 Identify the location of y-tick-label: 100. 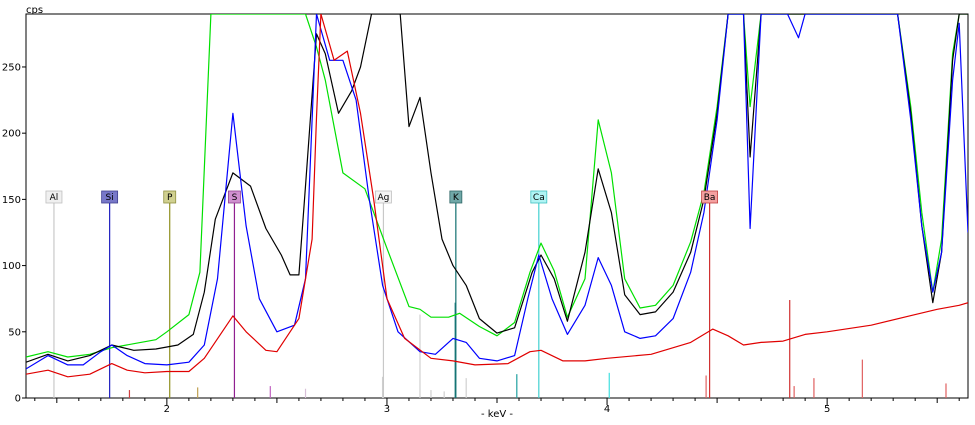
(11, 266).